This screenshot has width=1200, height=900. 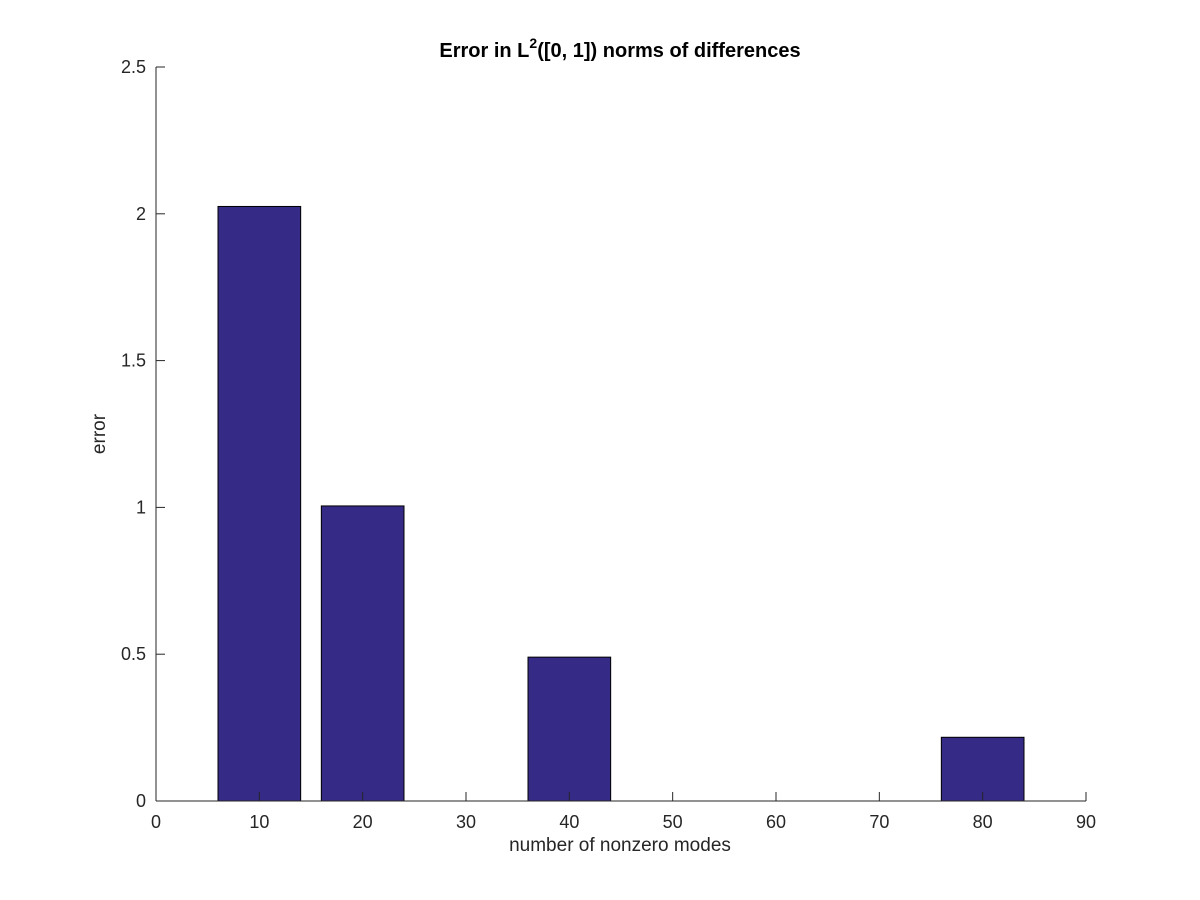 What do you see at coordinates (673, 822) in the screenshot?
I see `x-tick-label-50: 50` at bounding box center [673, 822].